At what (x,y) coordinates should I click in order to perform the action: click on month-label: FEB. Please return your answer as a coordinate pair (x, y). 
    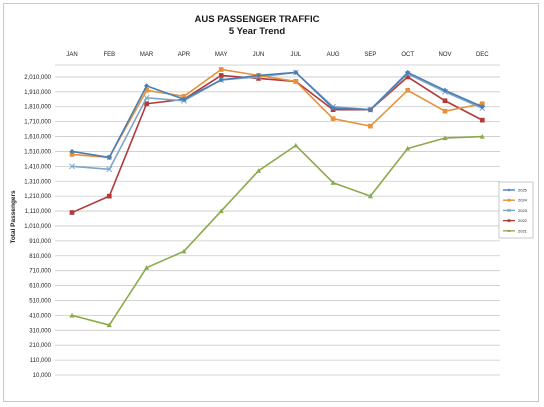
    Looking at the image, I should click on (109, 55).